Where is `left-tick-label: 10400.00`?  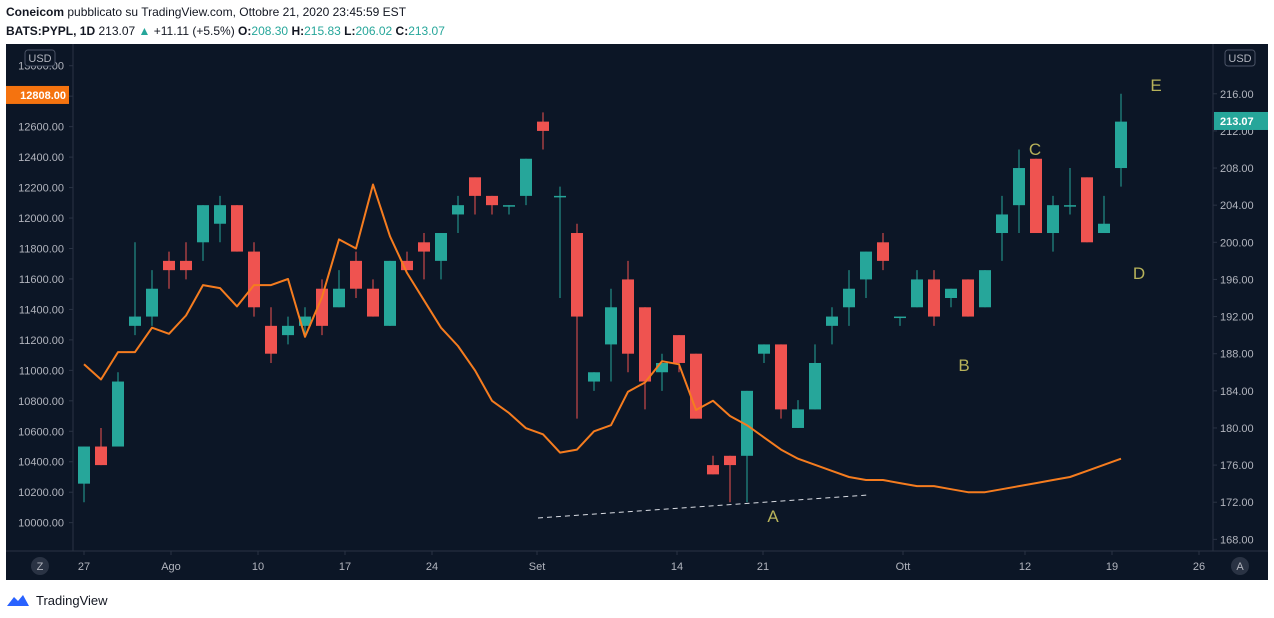
left-tick-label: 10400.00 is located at coordinates (41, 463).